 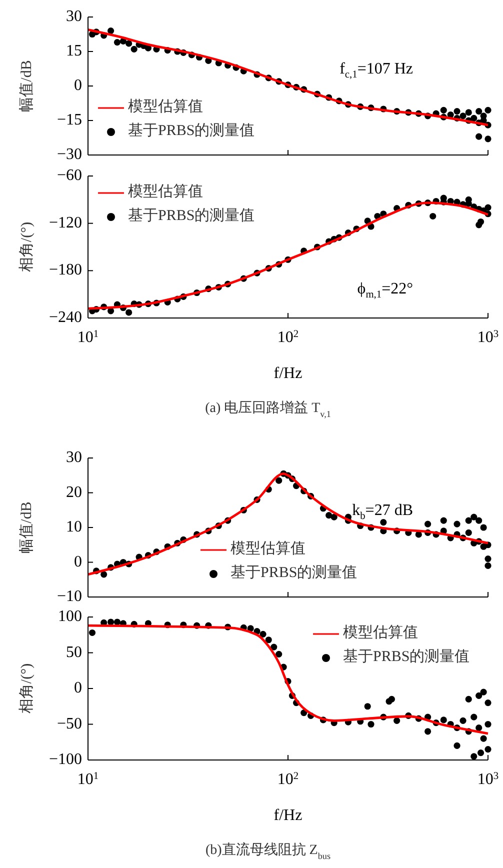 What do you see at coordinates (376, 70) in the screenshot?
I see `annotation: f$_{c,1}$=107 Hz` at bounding box center [376, 70].